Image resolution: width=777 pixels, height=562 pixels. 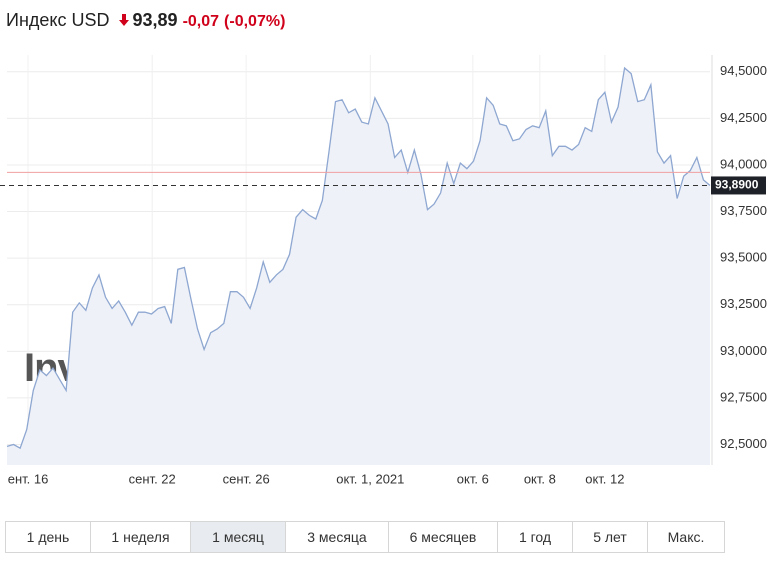 What do you see at coordinates (743, 257) in the screenshot?
I see `y-tick-label: 93,5000` at bounding box center [743, 257].